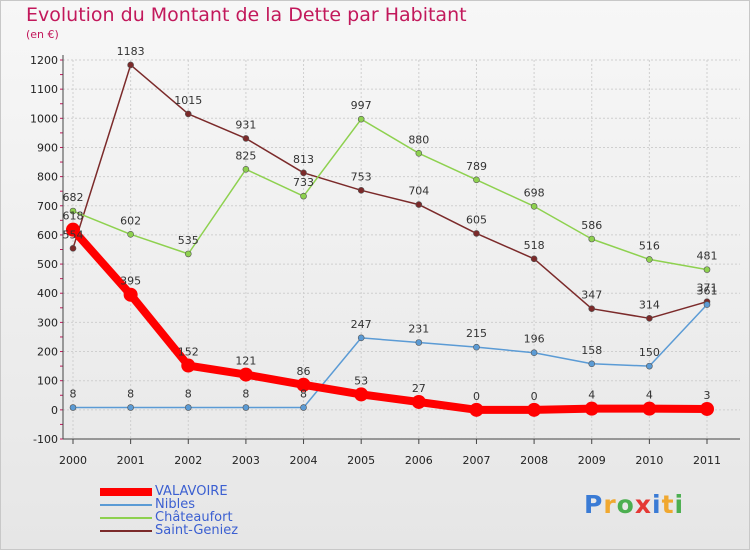  What do you see at coordinates (44, 89) in the screenshot?
I see `y-tick-label: 1100` at bounding box center [44, 89].